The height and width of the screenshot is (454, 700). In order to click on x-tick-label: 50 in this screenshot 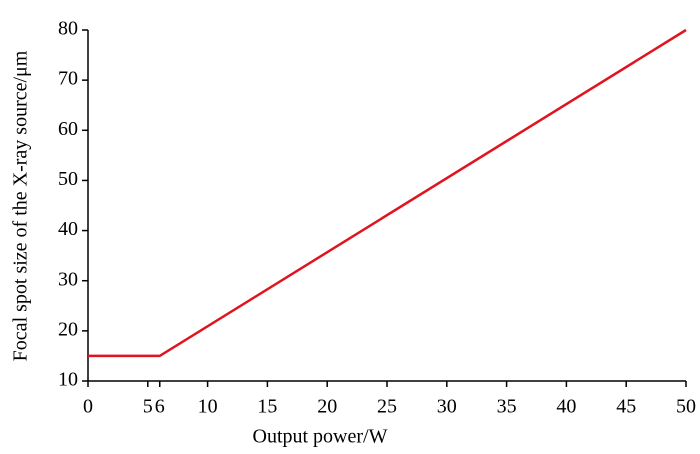, I will do `click(686, 407)`.